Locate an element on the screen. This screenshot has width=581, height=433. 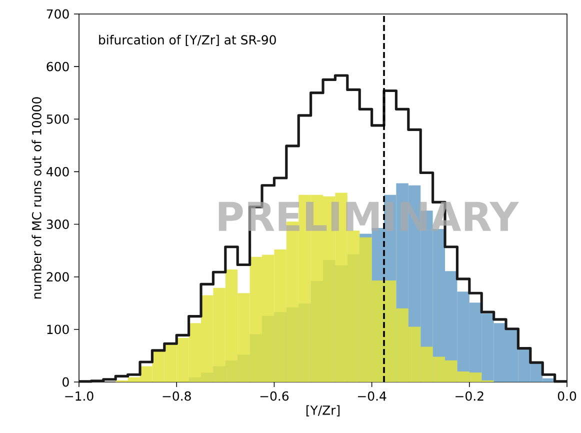
x-tick-label: 0.0 is located at coordinates (567, 396).